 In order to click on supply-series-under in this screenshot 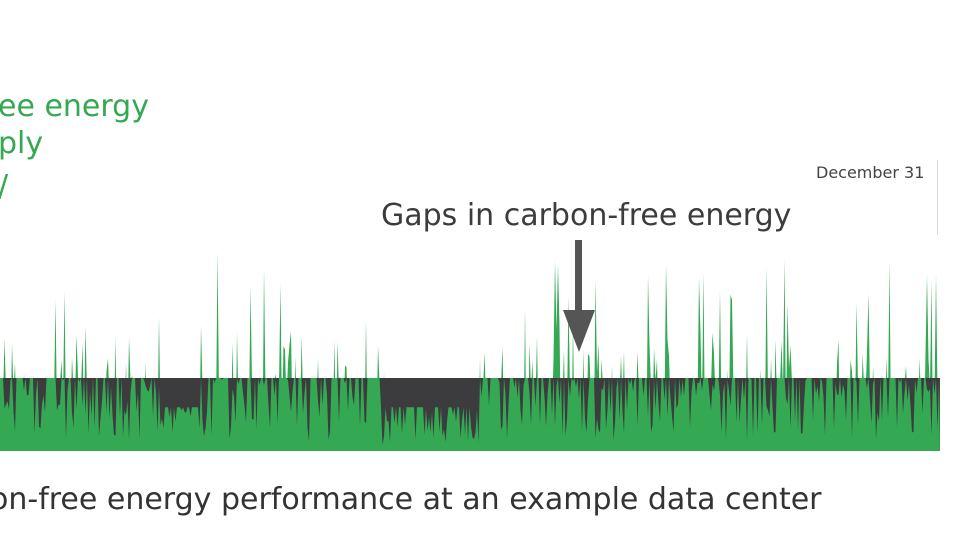, I will do `click(470, 414)`.